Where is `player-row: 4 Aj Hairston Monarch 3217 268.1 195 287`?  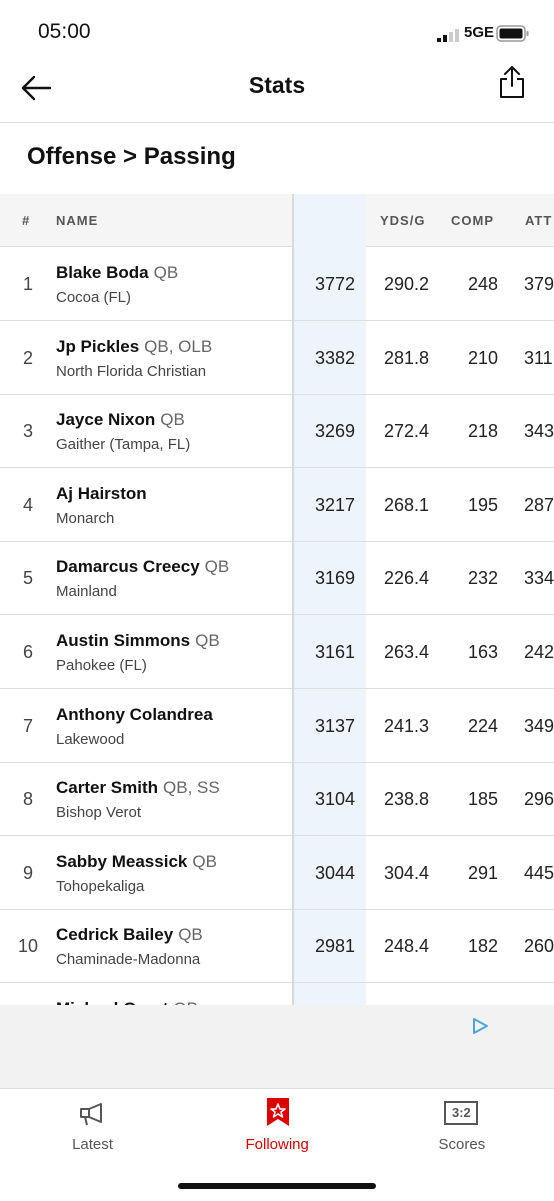
player-row: 4 Aj Hairston Monarch 3217 268.1 195 287 is located at coordinates (277, 505).